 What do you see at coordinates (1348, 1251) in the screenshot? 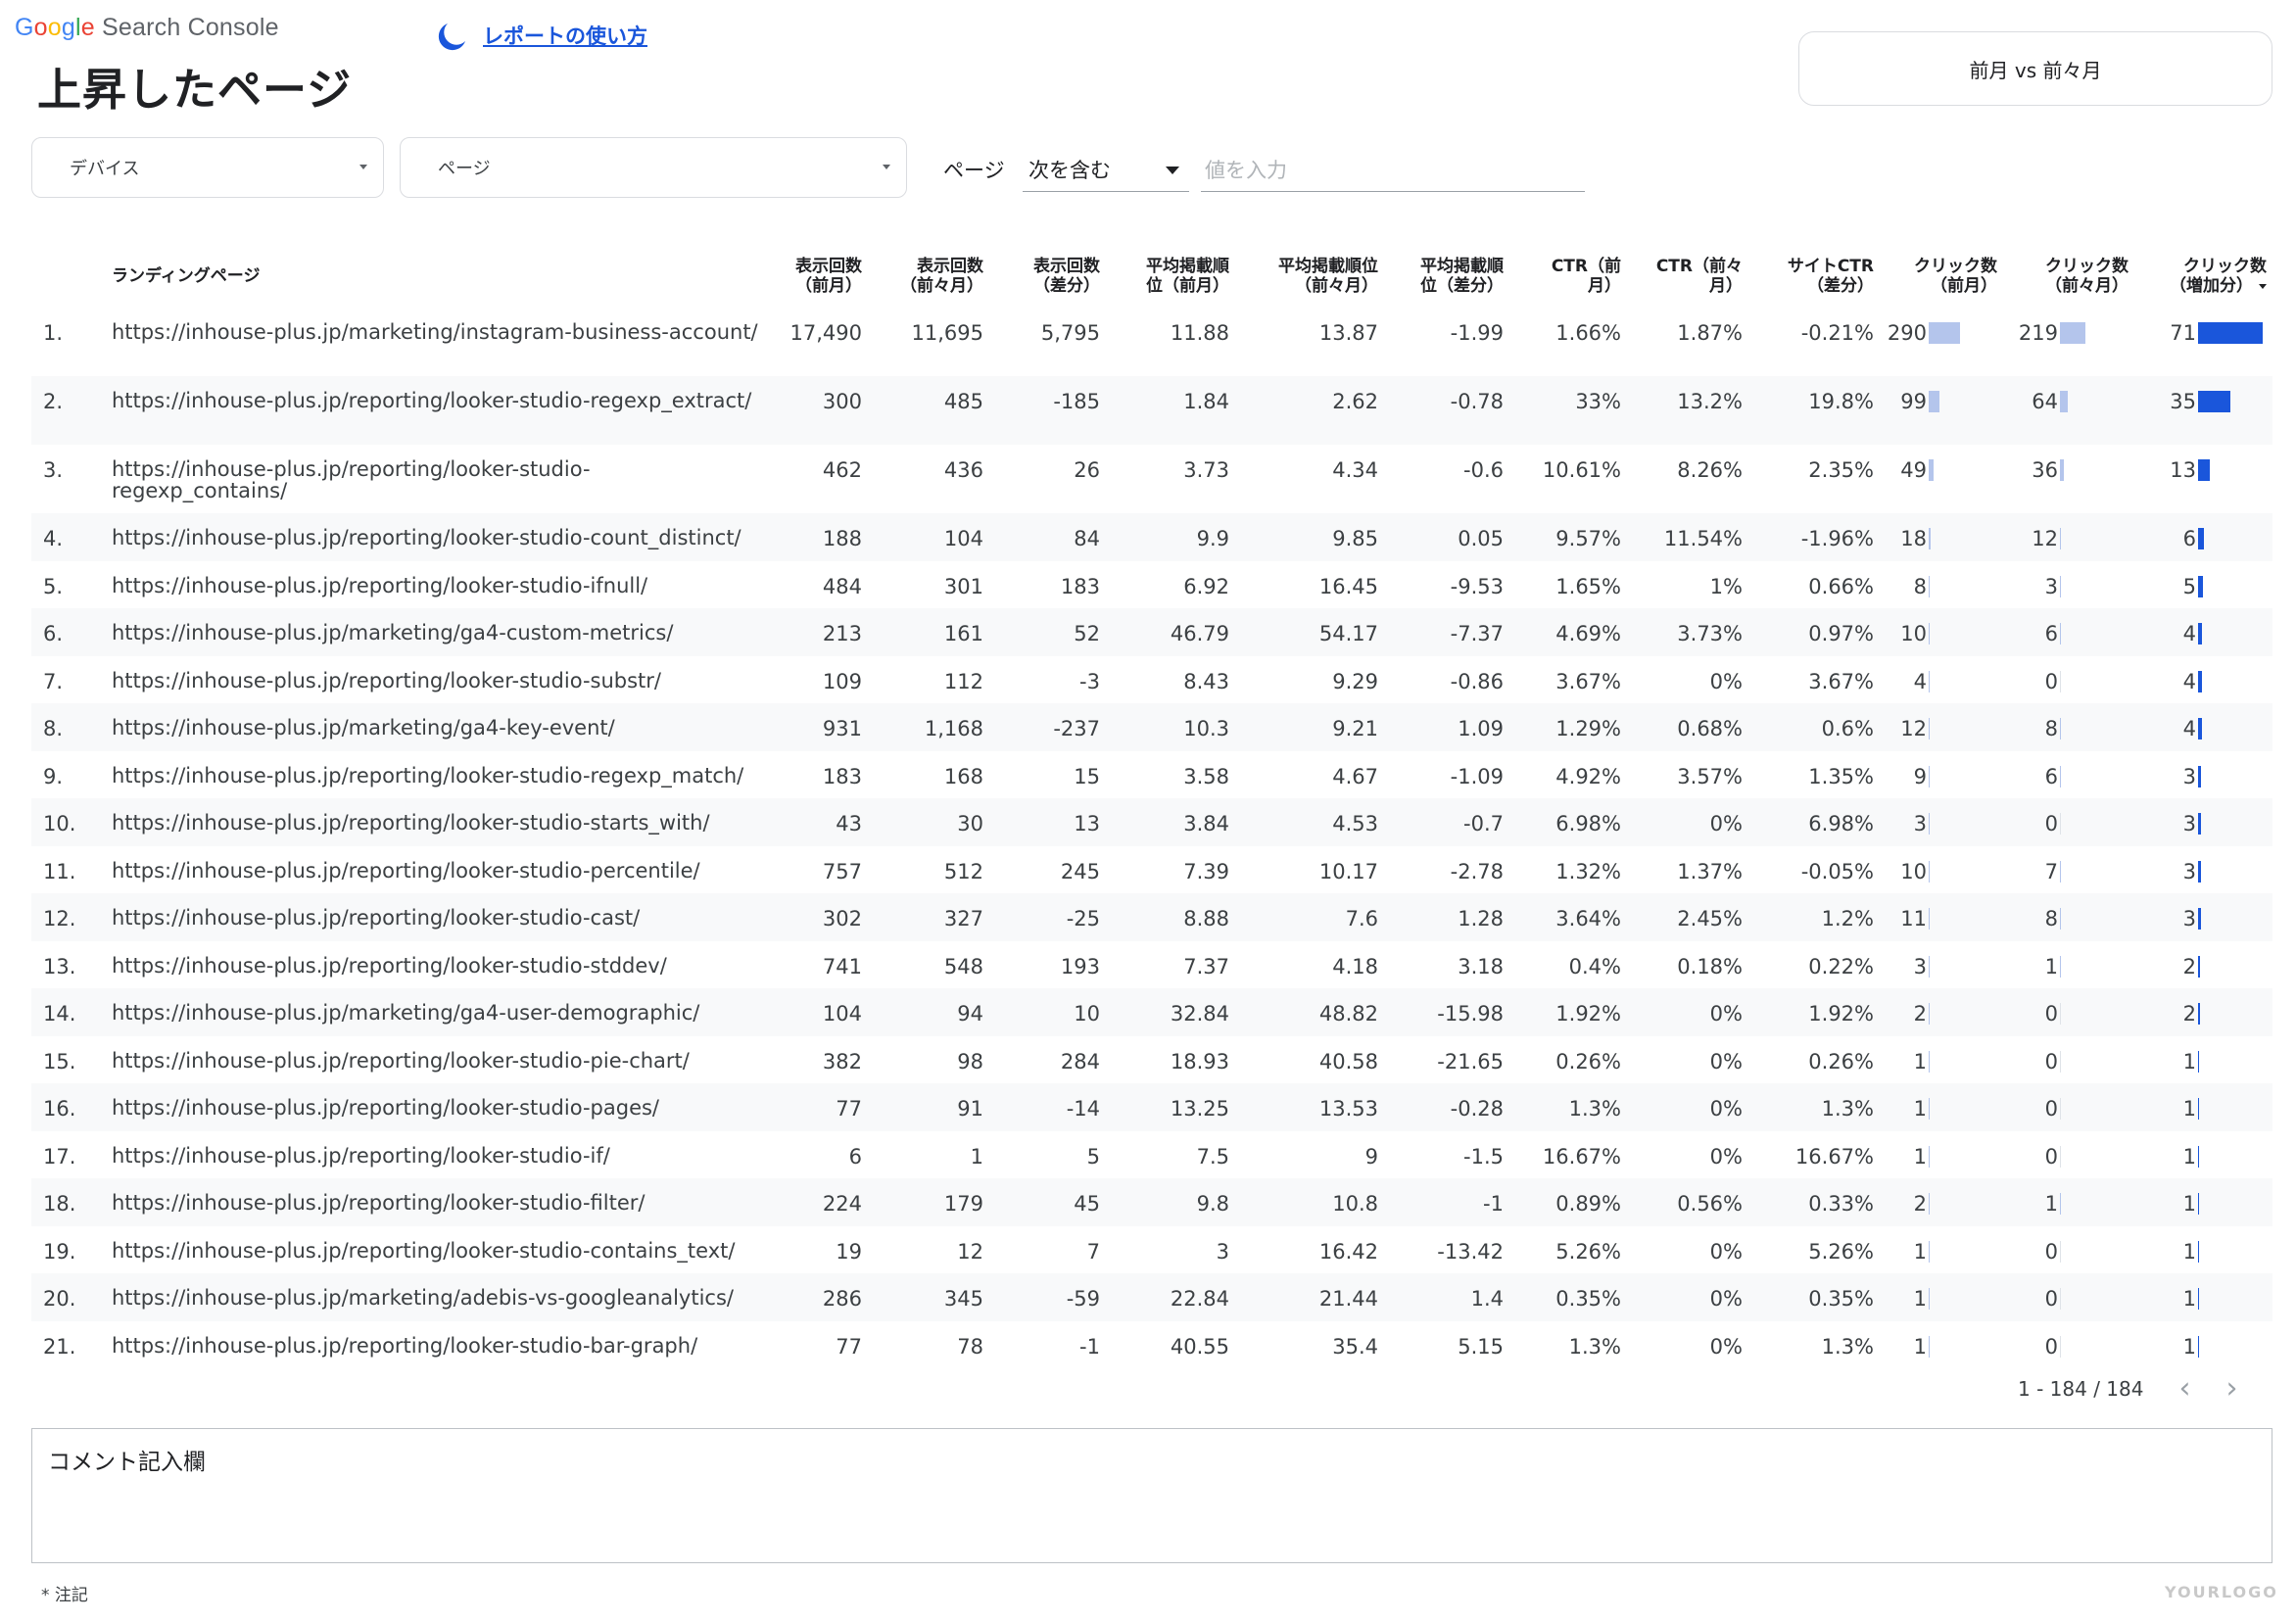
I see `cell-pos-prev2: 16.42` at bounding box center [1348, 1251].